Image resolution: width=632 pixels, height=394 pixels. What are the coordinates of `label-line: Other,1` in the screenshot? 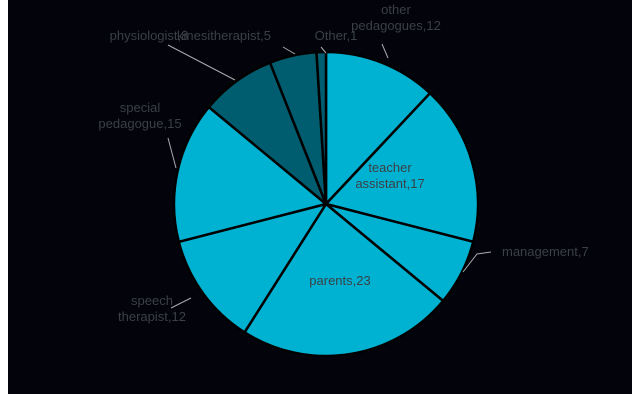 It's located at (336, 35).